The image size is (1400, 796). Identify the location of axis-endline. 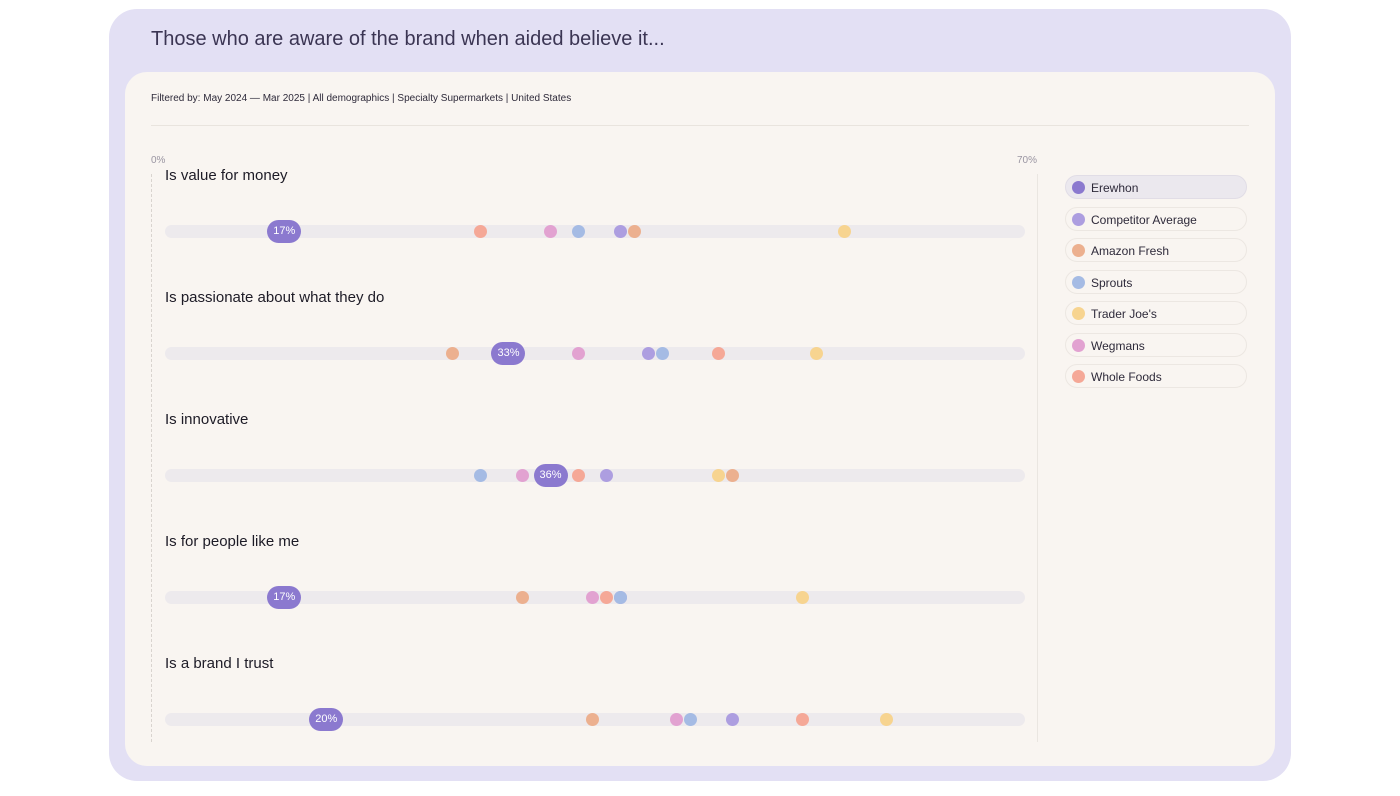
(1037, 458).